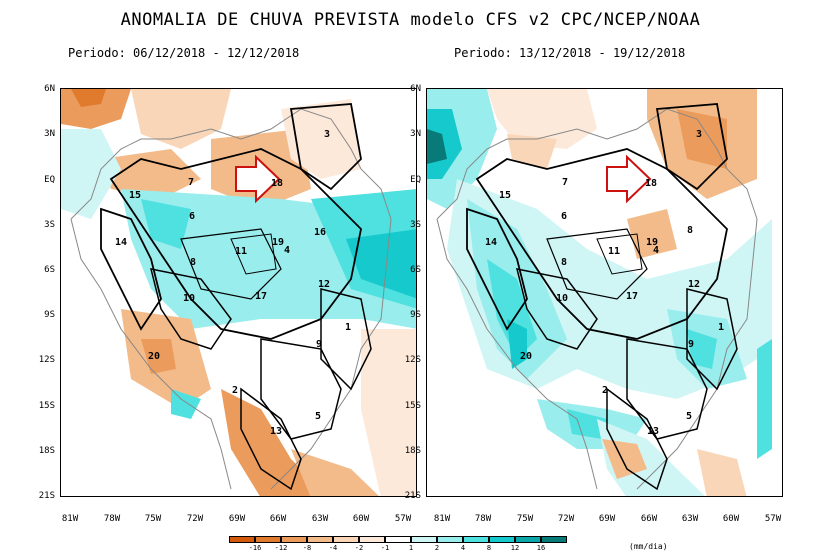  I want to click on colorbar-tick-label: 16, so click(541, 548).